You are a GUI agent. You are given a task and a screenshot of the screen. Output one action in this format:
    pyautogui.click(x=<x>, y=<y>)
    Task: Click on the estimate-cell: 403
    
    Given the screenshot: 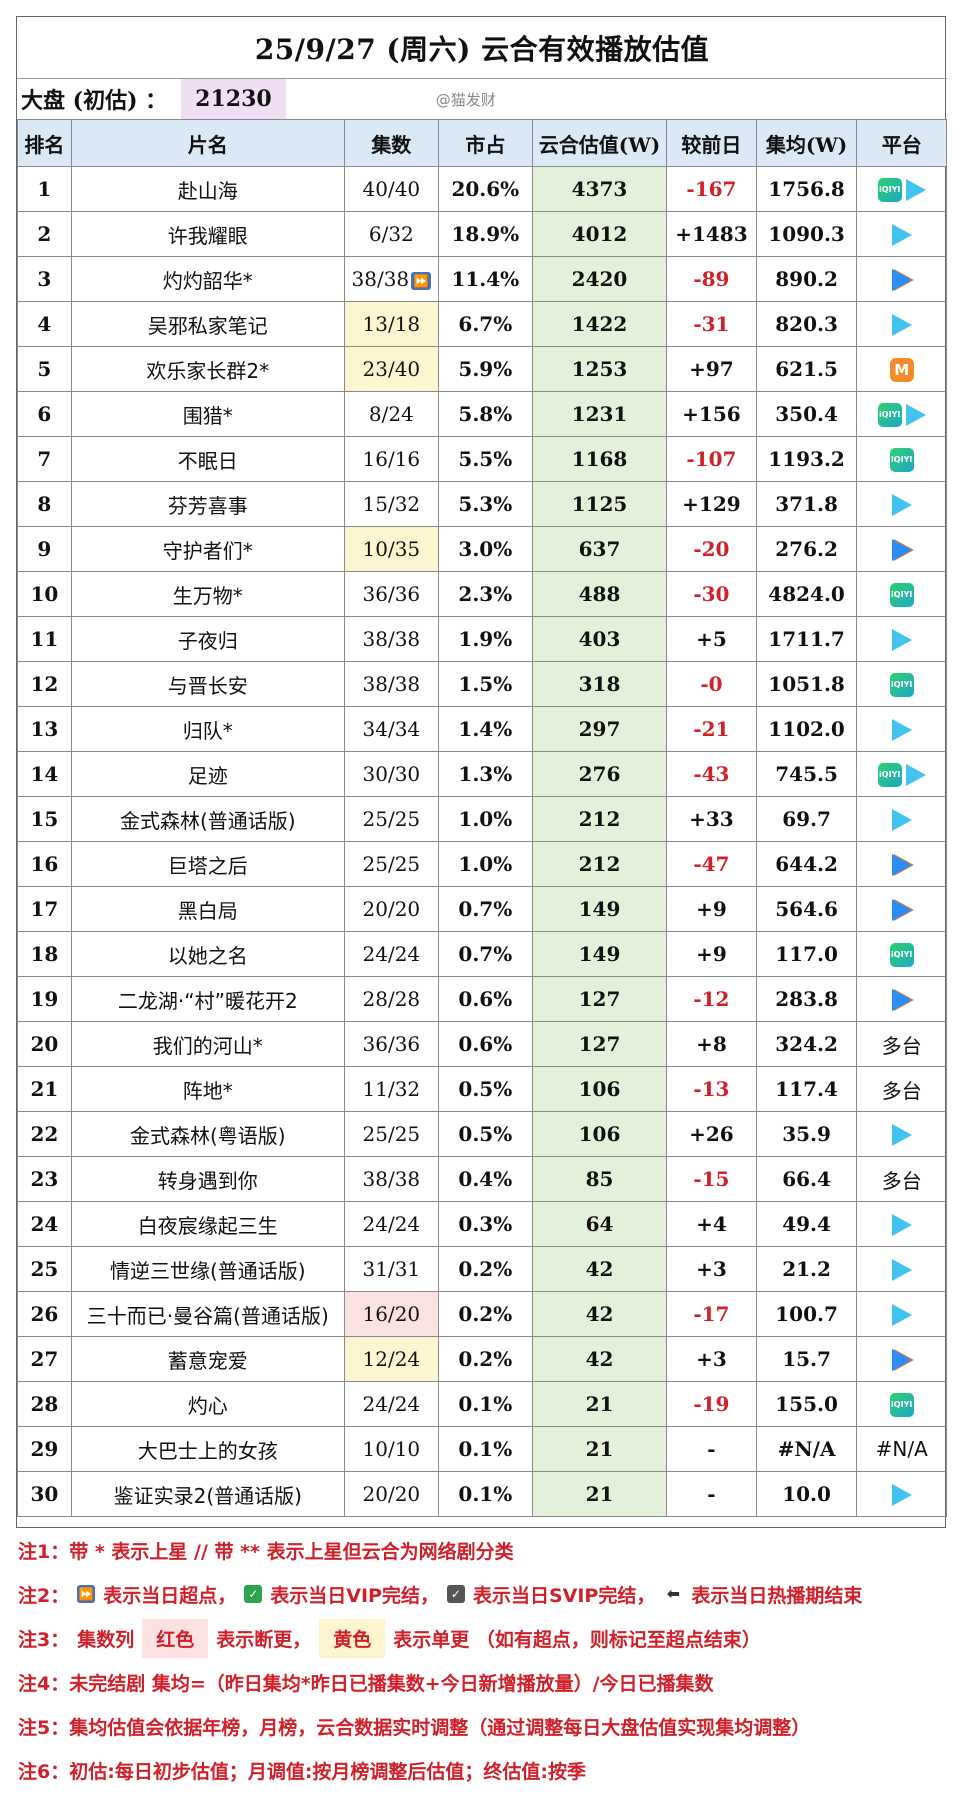 What is the action you would take?
    pyautogui.click(x=599, y=639)
    